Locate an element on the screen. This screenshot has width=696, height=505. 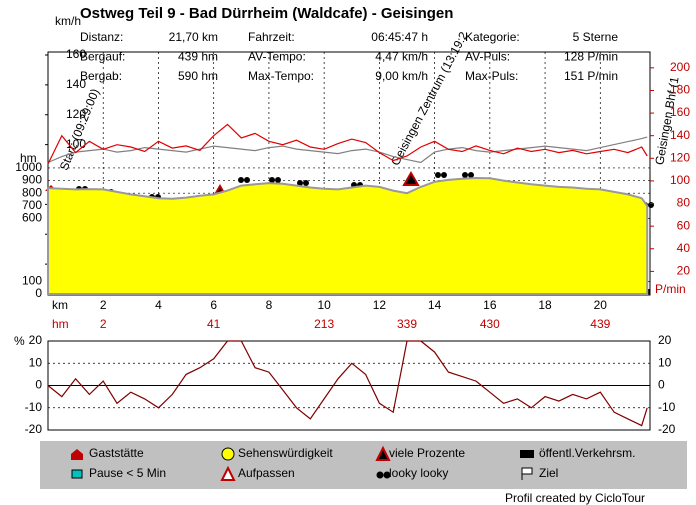
y-tick-label: 10 is located at coordinates (36, 362).